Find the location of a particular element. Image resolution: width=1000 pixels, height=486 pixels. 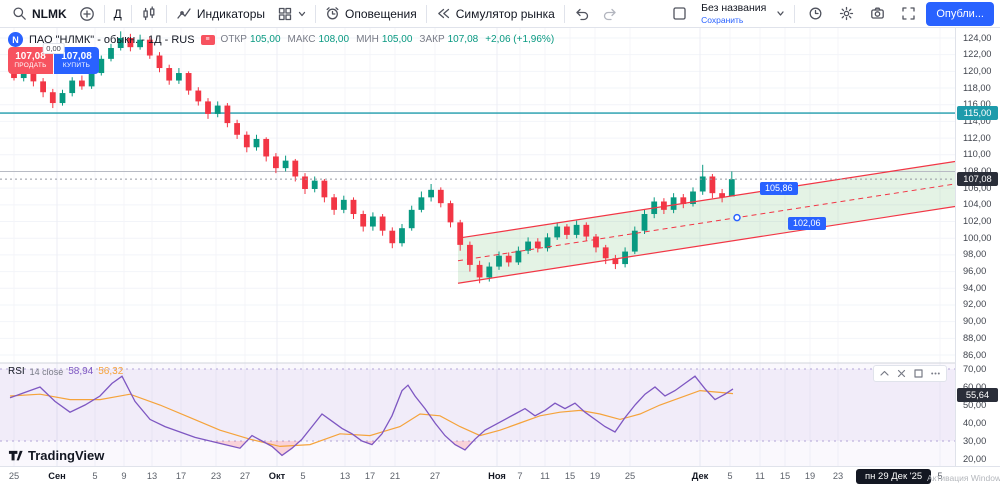

screenshot-button is located at coordinates (877, 14).